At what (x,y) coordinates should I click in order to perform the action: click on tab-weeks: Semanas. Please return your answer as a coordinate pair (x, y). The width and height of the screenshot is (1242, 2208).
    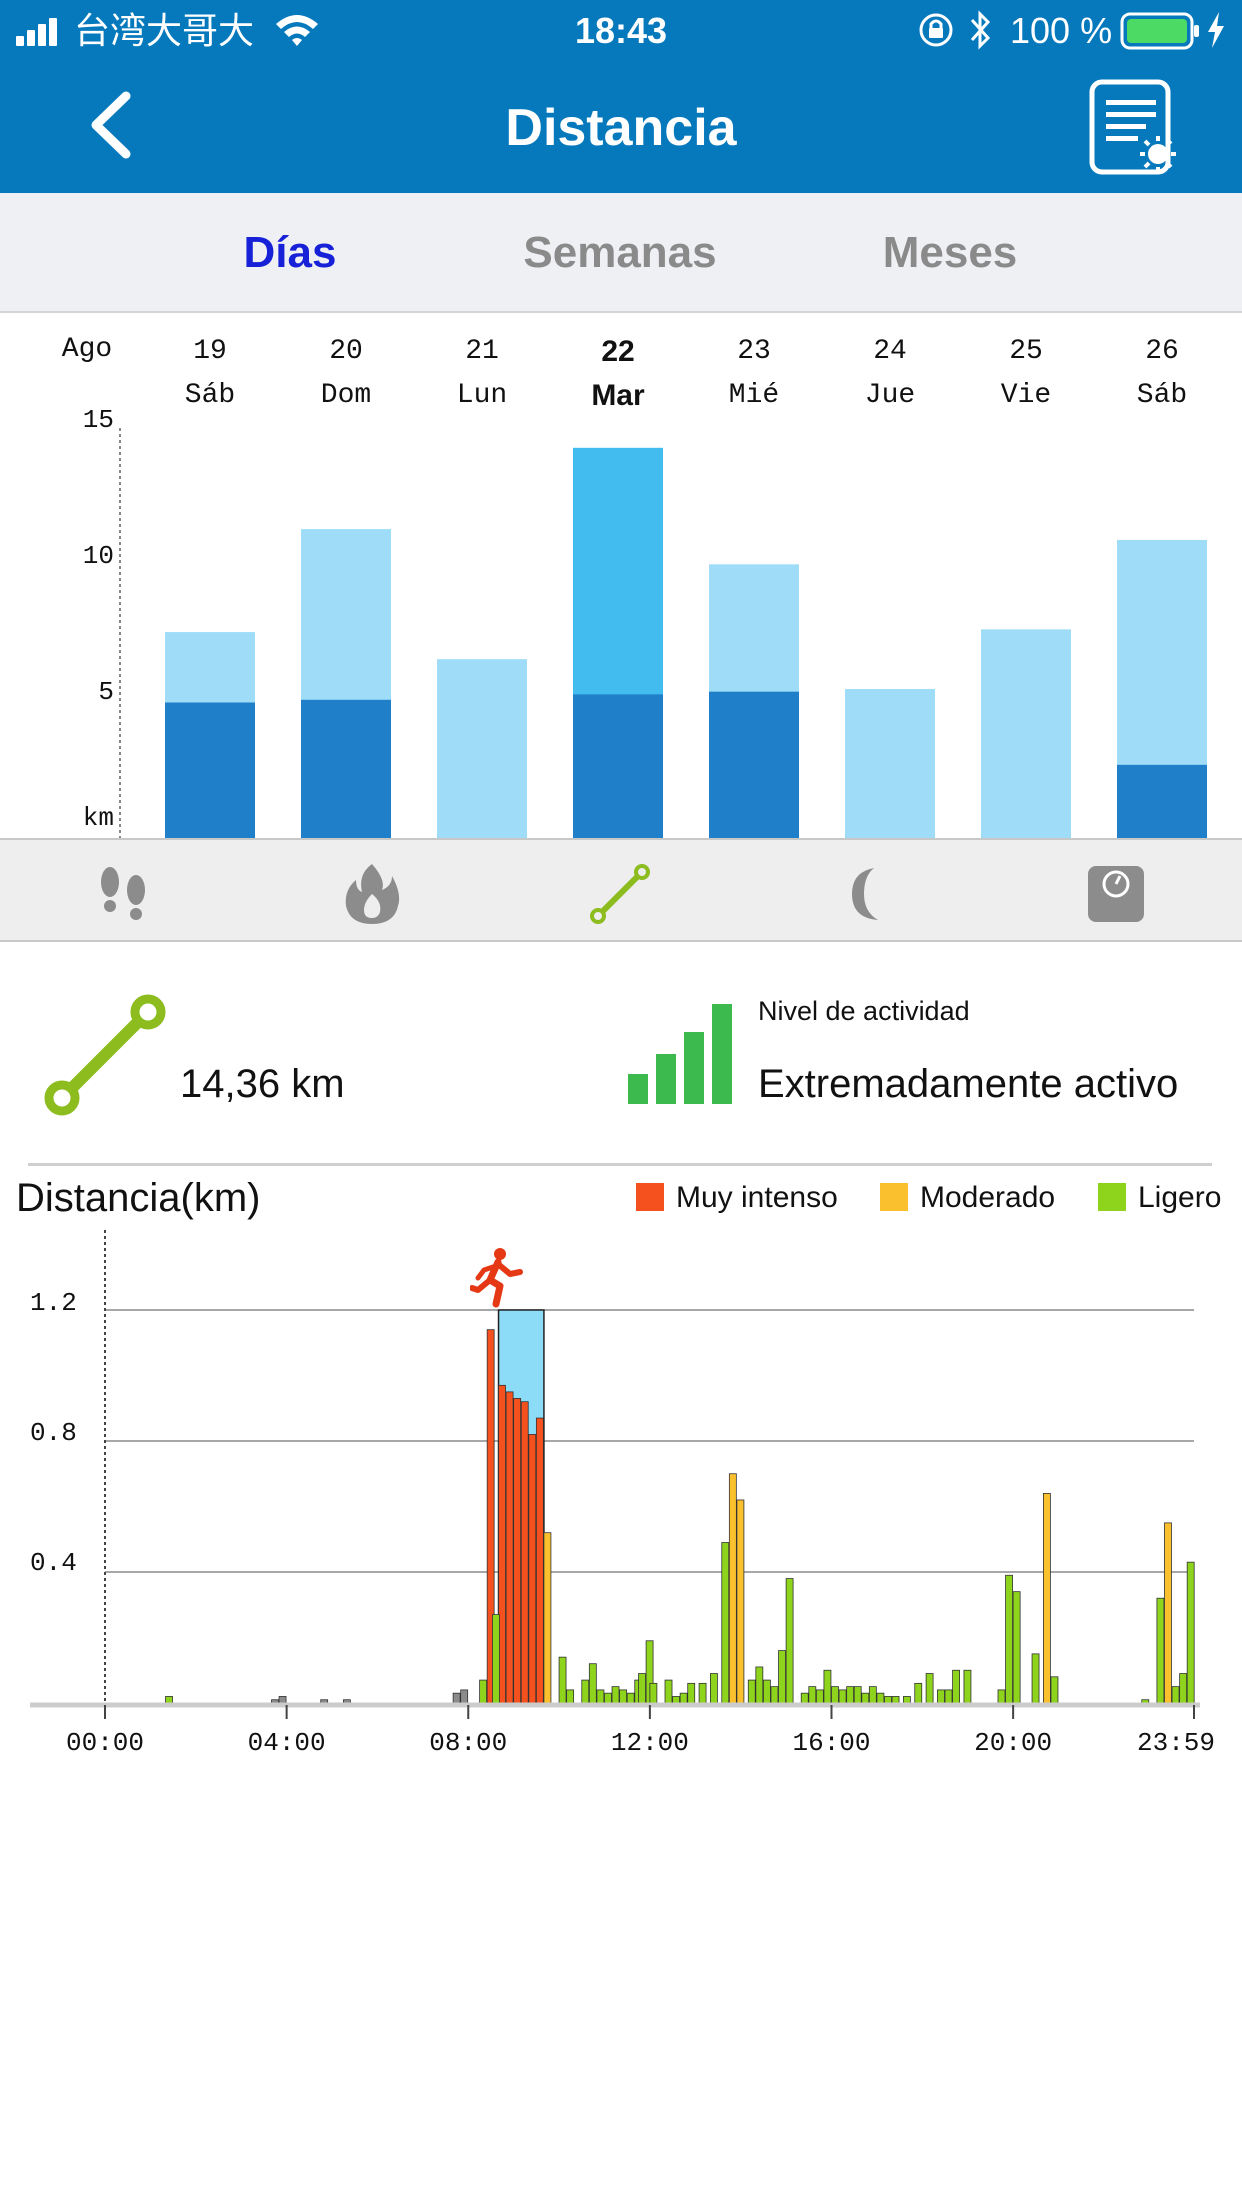
    Looking at the image, I should click on (620, 252).